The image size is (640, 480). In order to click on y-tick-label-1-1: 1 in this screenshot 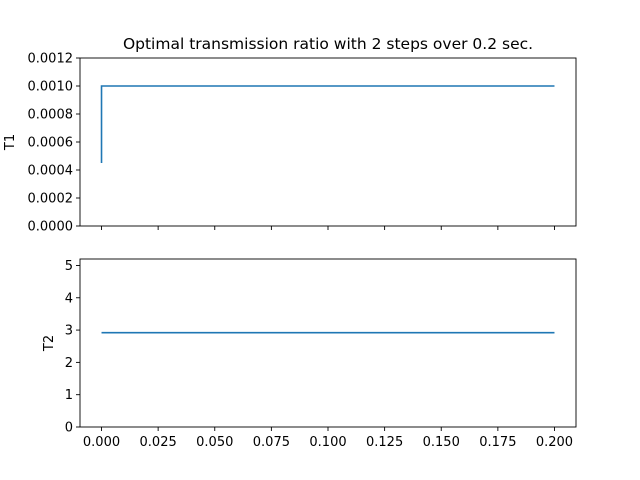, I will do `click(69, 395)`.